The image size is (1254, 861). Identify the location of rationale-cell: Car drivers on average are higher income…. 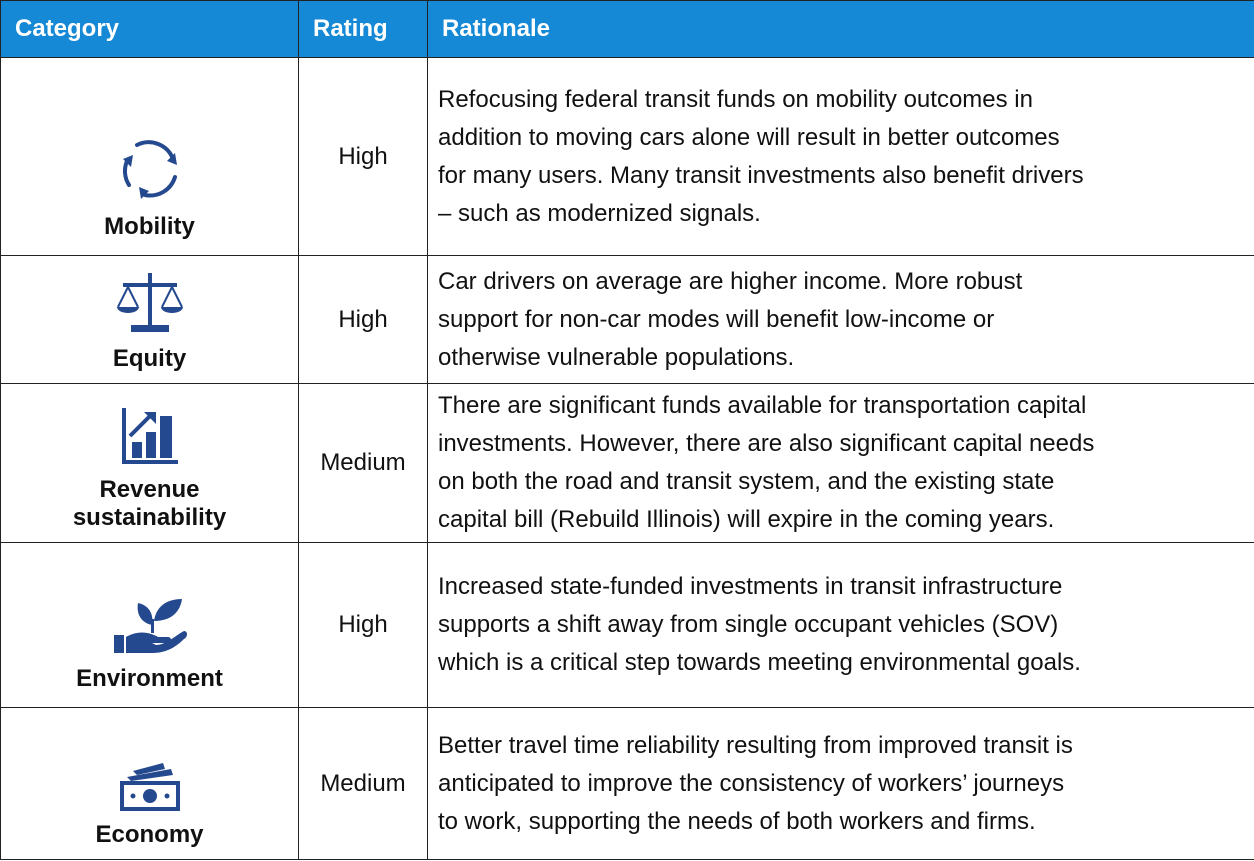
(840, 319).